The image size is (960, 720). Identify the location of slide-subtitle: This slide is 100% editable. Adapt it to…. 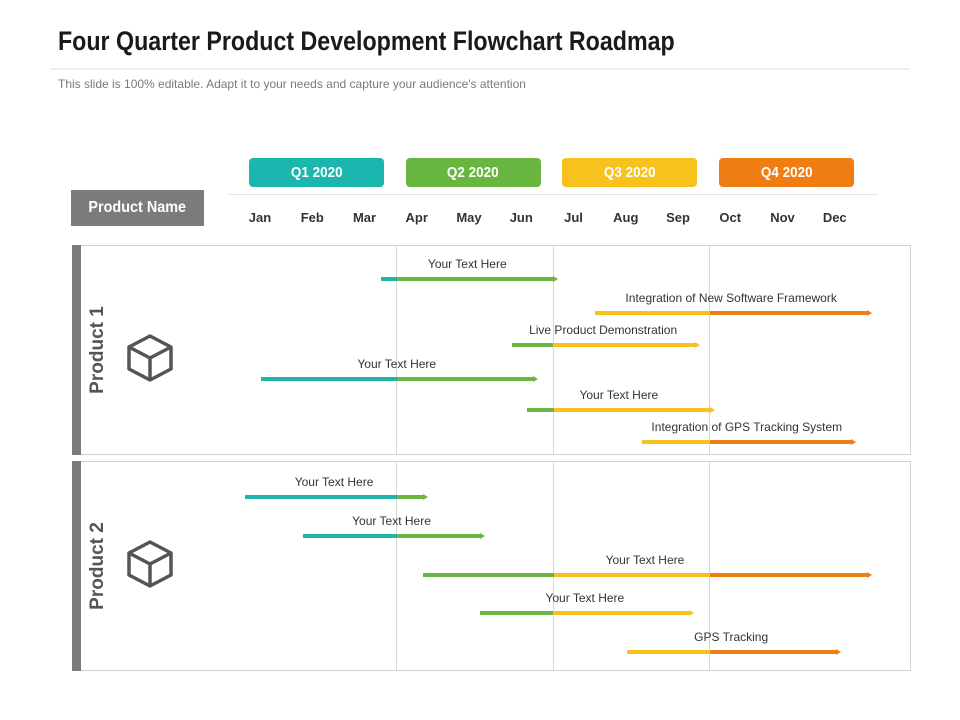
(292, 84).